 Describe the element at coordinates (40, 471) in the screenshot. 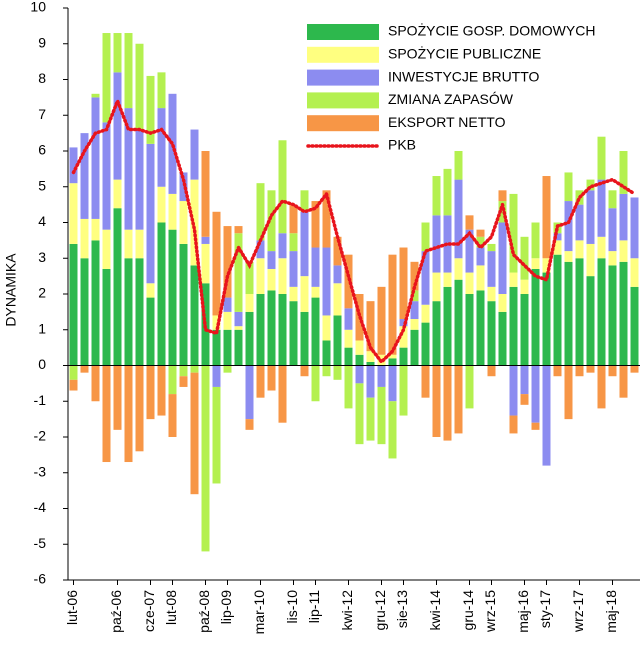

I see `y-tick-label: -3` at that location.